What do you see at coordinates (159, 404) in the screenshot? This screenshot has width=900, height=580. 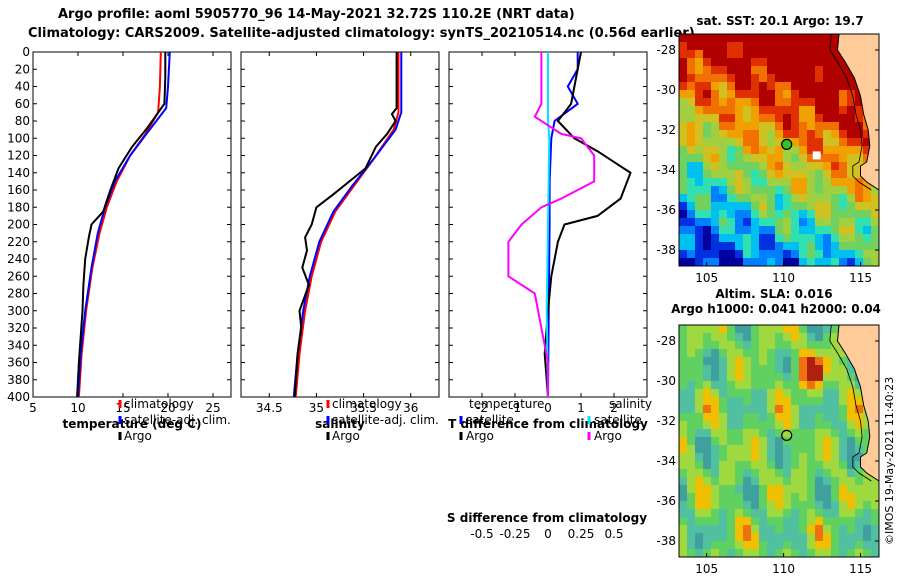 I see `legend-label: climatology` at bounding box center [159, 404].